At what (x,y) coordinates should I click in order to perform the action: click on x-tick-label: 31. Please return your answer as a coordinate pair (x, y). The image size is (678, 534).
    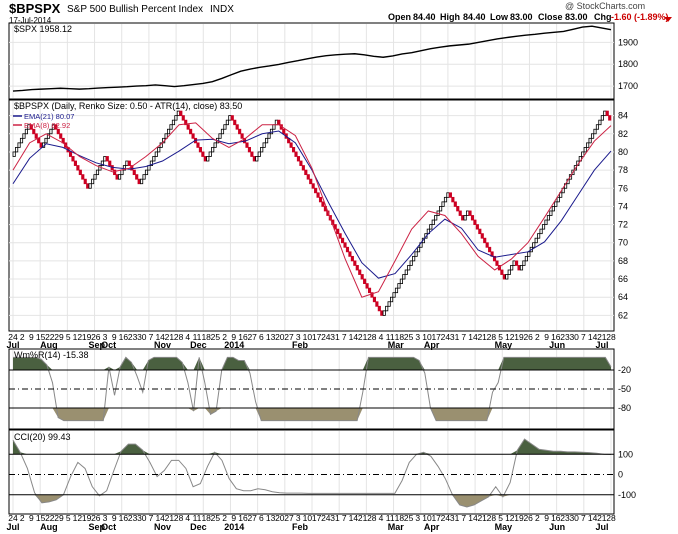
    Looking at the image, I should click on (455, 518).